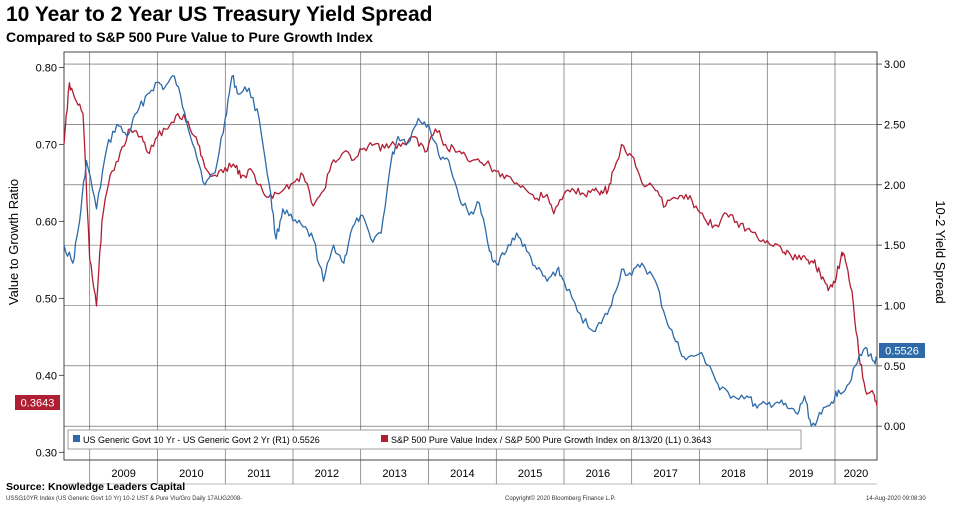 The image size is (962, 513). Describe the element at coordinates (856, 474) in the screenshot. I see `x-tick-label: 2020` at that location.